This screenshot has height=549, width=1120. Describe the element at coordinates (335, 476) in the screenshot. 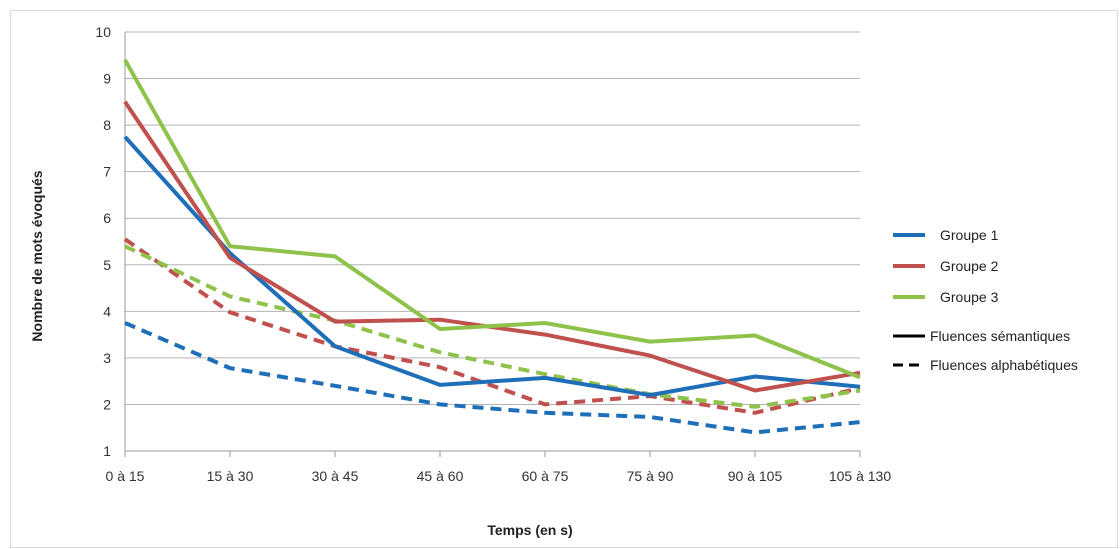

I see `x-tick-label: 30 à 45` at that location.